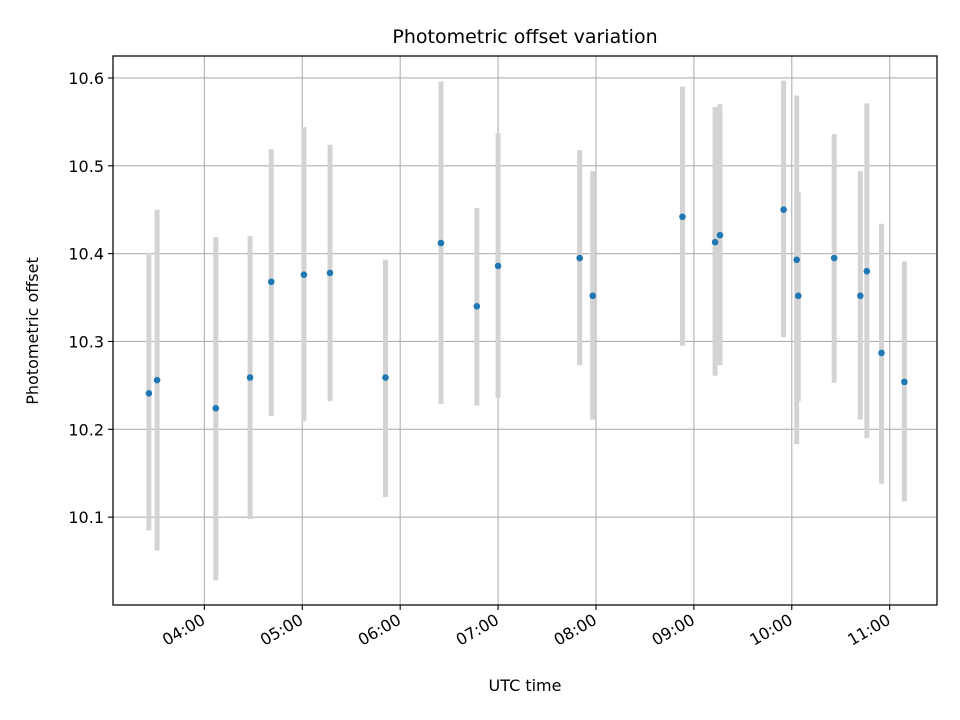 This screenshot has height=720, width=960. What do you see at coordinates (86, 78) in the screenshot?
I see `y-tick-label: 10.6` at bounding box center [86, 78].